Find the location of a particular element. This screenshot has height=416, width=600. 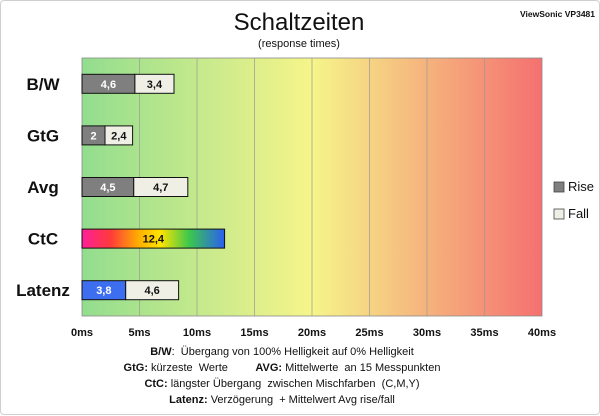

bar-fall-value-label: 2,4 is located at coordinates (119, 136).